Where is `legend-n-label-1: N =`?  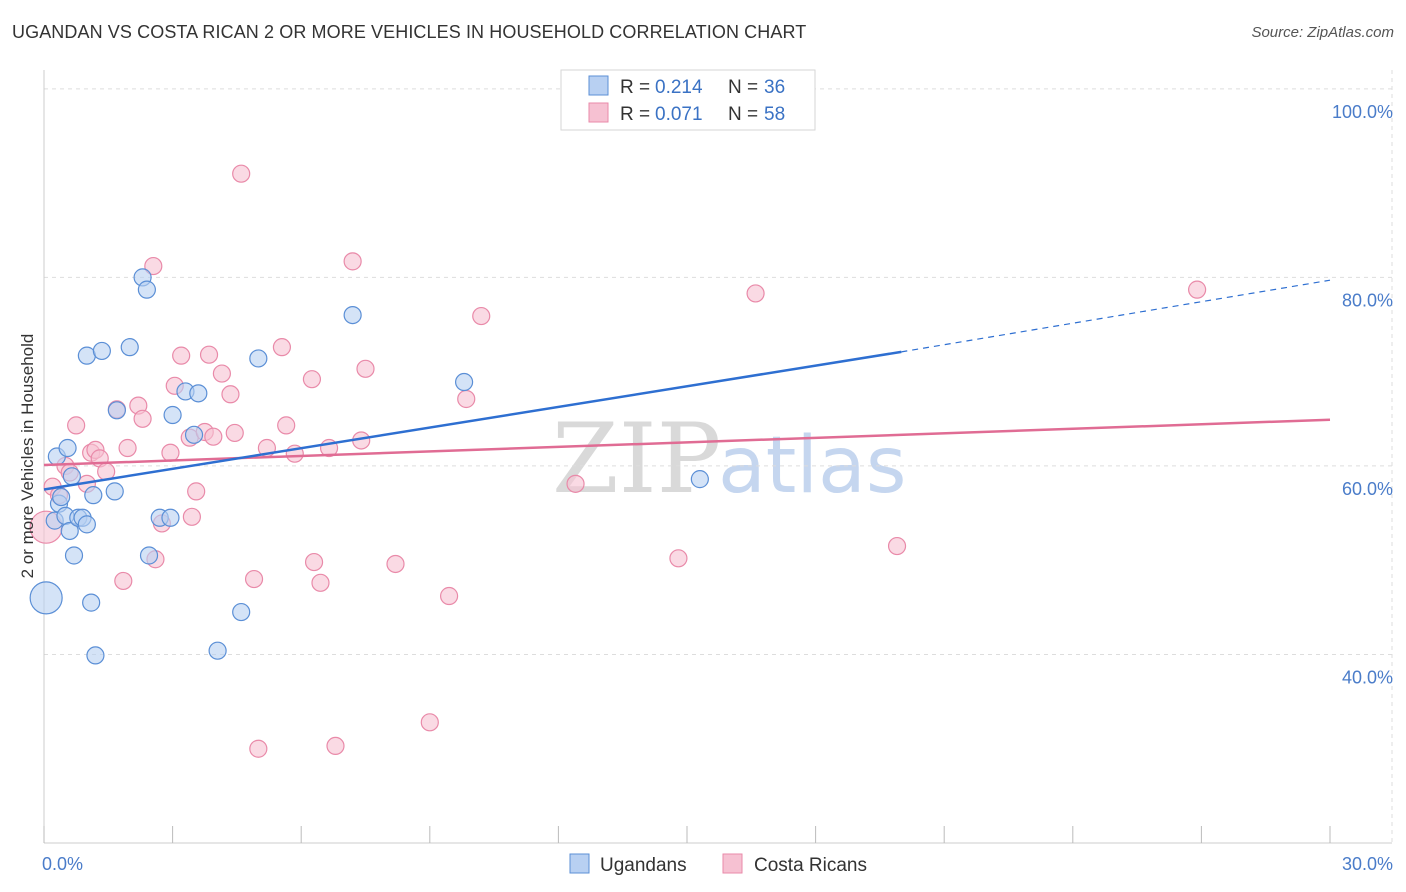 legend-n-label-1: N = is located at coordinates (743, 87).